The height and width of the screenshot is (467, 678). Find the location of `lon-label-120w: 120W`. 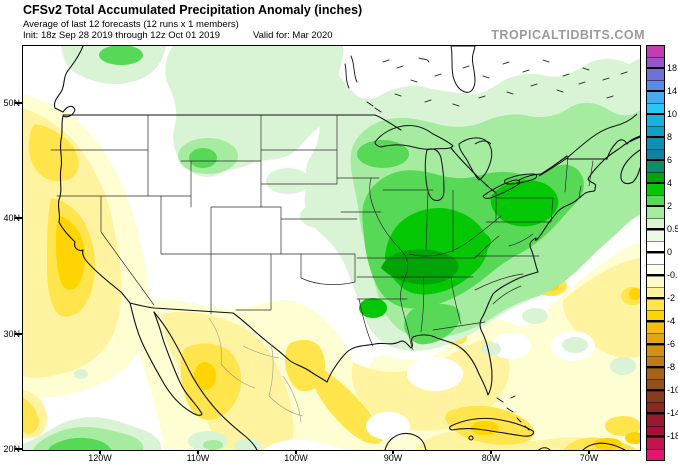

lon-label-120w: 120W is located at coordinates (100, 458).